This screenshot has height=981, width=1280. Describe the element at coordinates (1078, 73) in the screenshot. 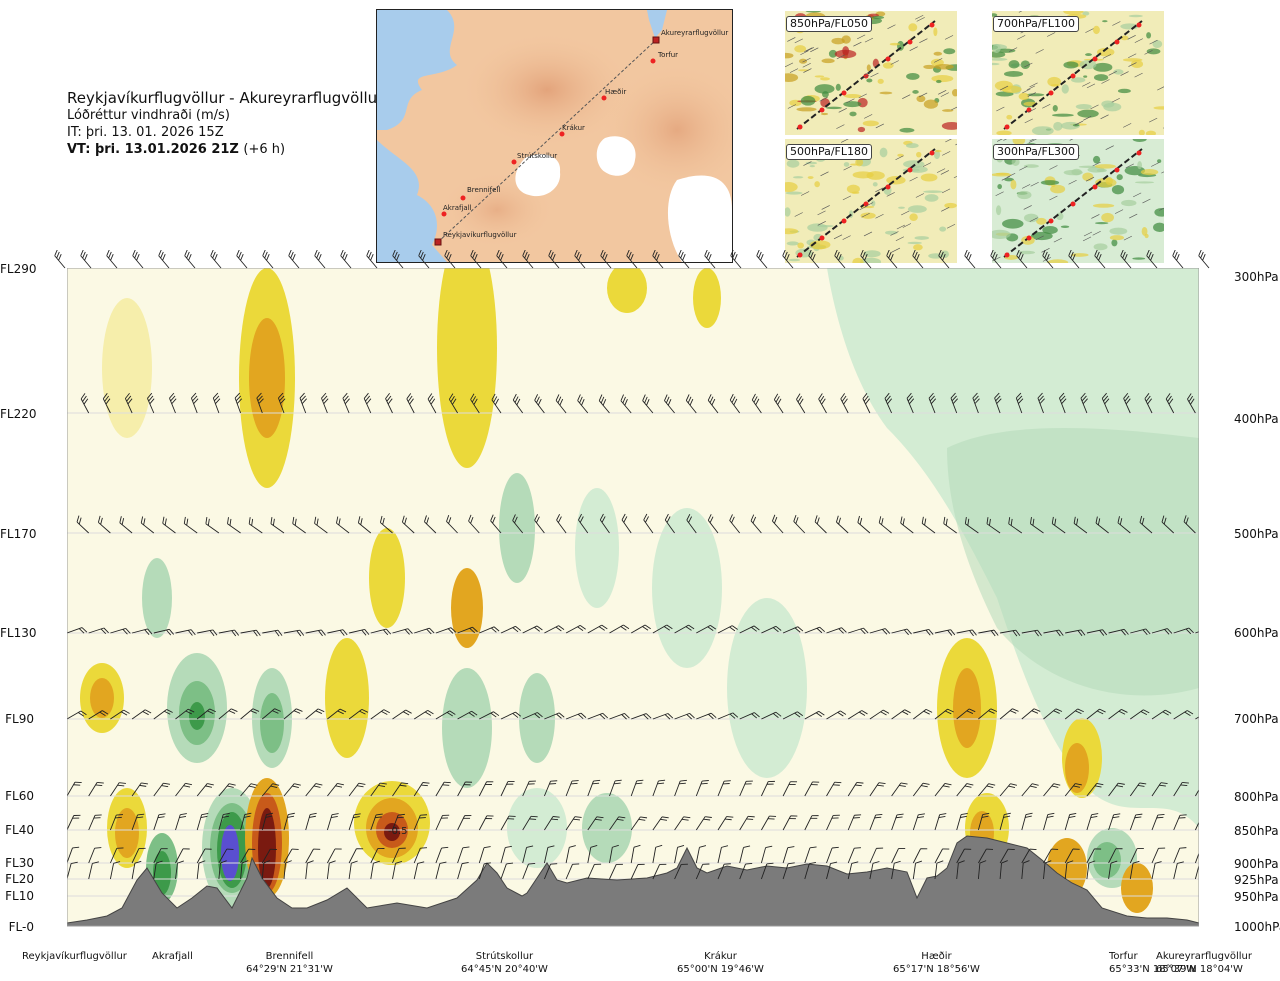

I see `thumbnail-700hpa: 700hPa/FL100` at that location.